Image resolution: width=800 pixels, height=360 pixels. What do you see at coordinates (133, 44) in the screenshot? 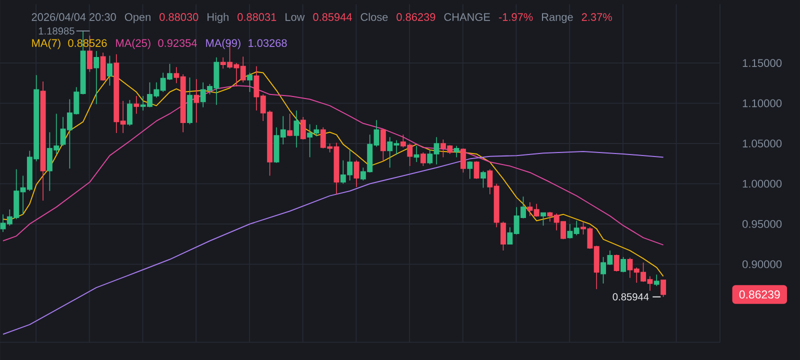
I see `text: MA(25)` at bounding box center [133, 44].